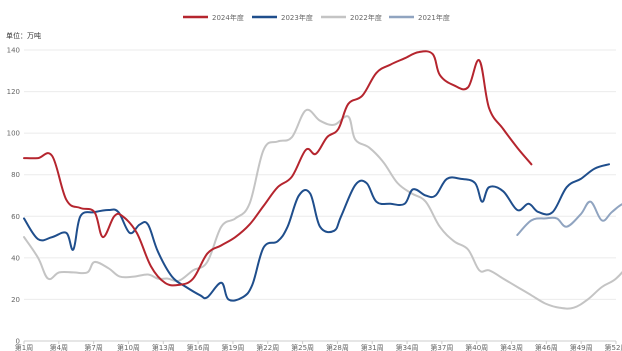 This screenshot has height=351, width=622. Describe the element at coordinates (13, 51) in the screenshot. I see `y-tick-label: 140` at that location.